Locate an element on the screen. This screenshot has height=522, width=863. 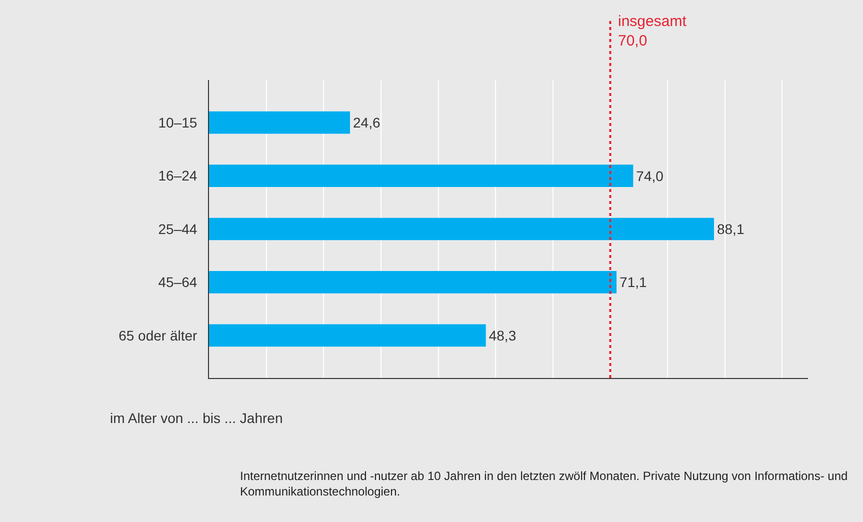
ref-line-label: insgesamt 70,0 is located at coordinates (653, 31).